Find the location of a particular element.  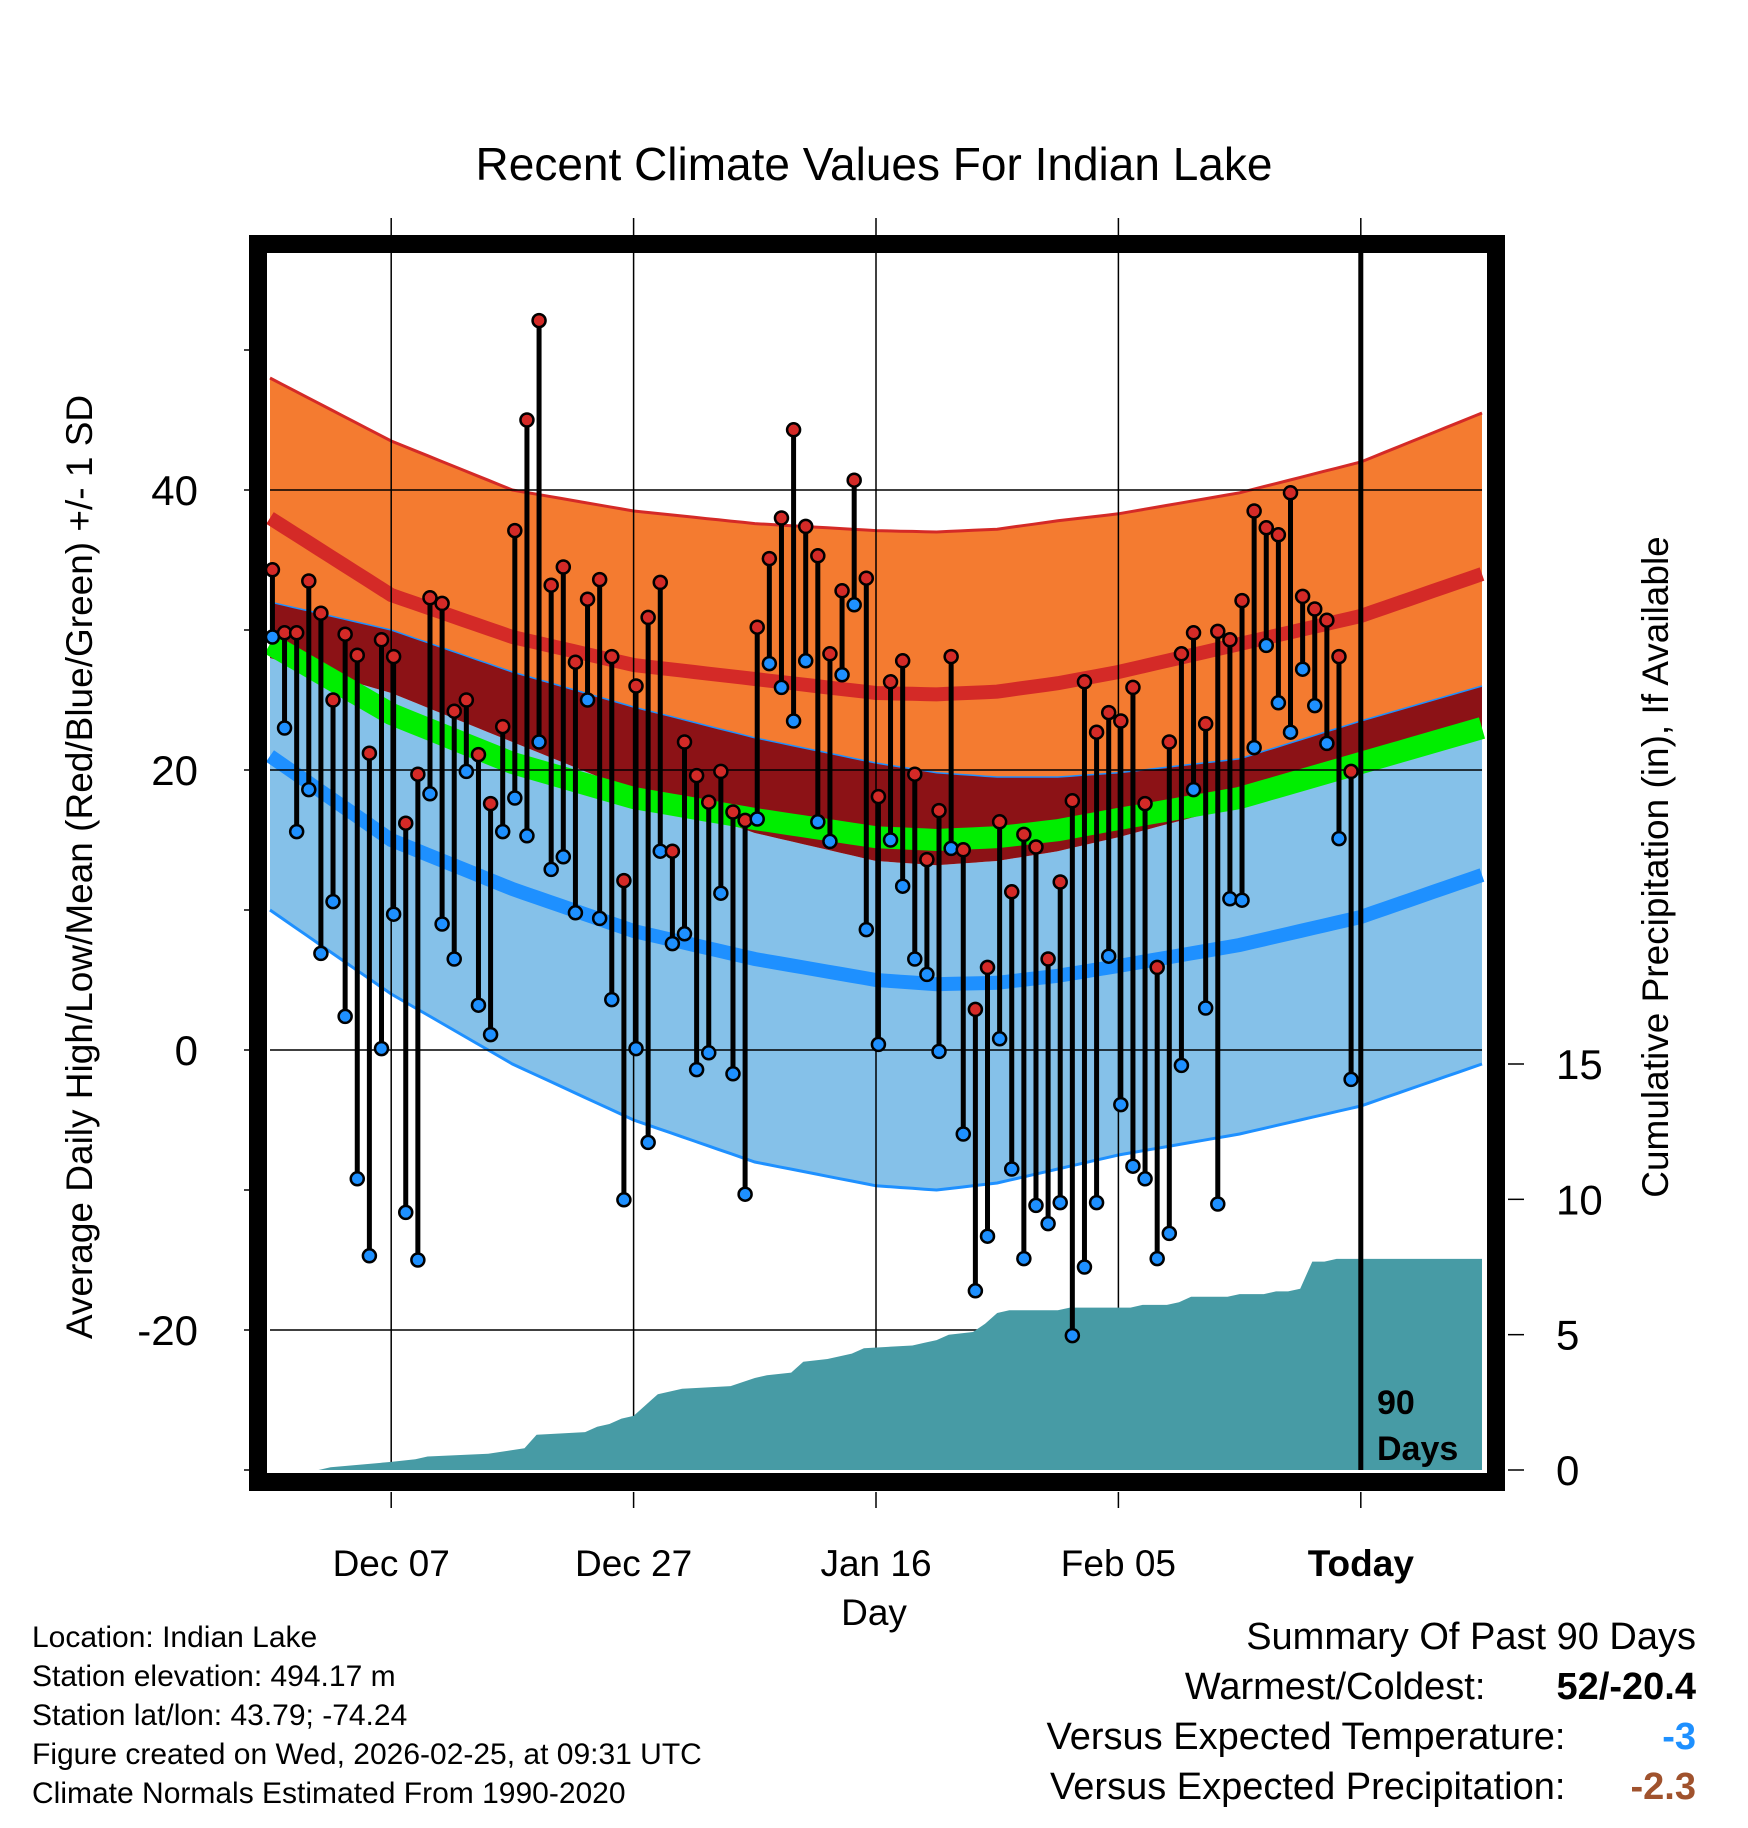

y-tick-label: 0 is located at coordinates (186, 1050).